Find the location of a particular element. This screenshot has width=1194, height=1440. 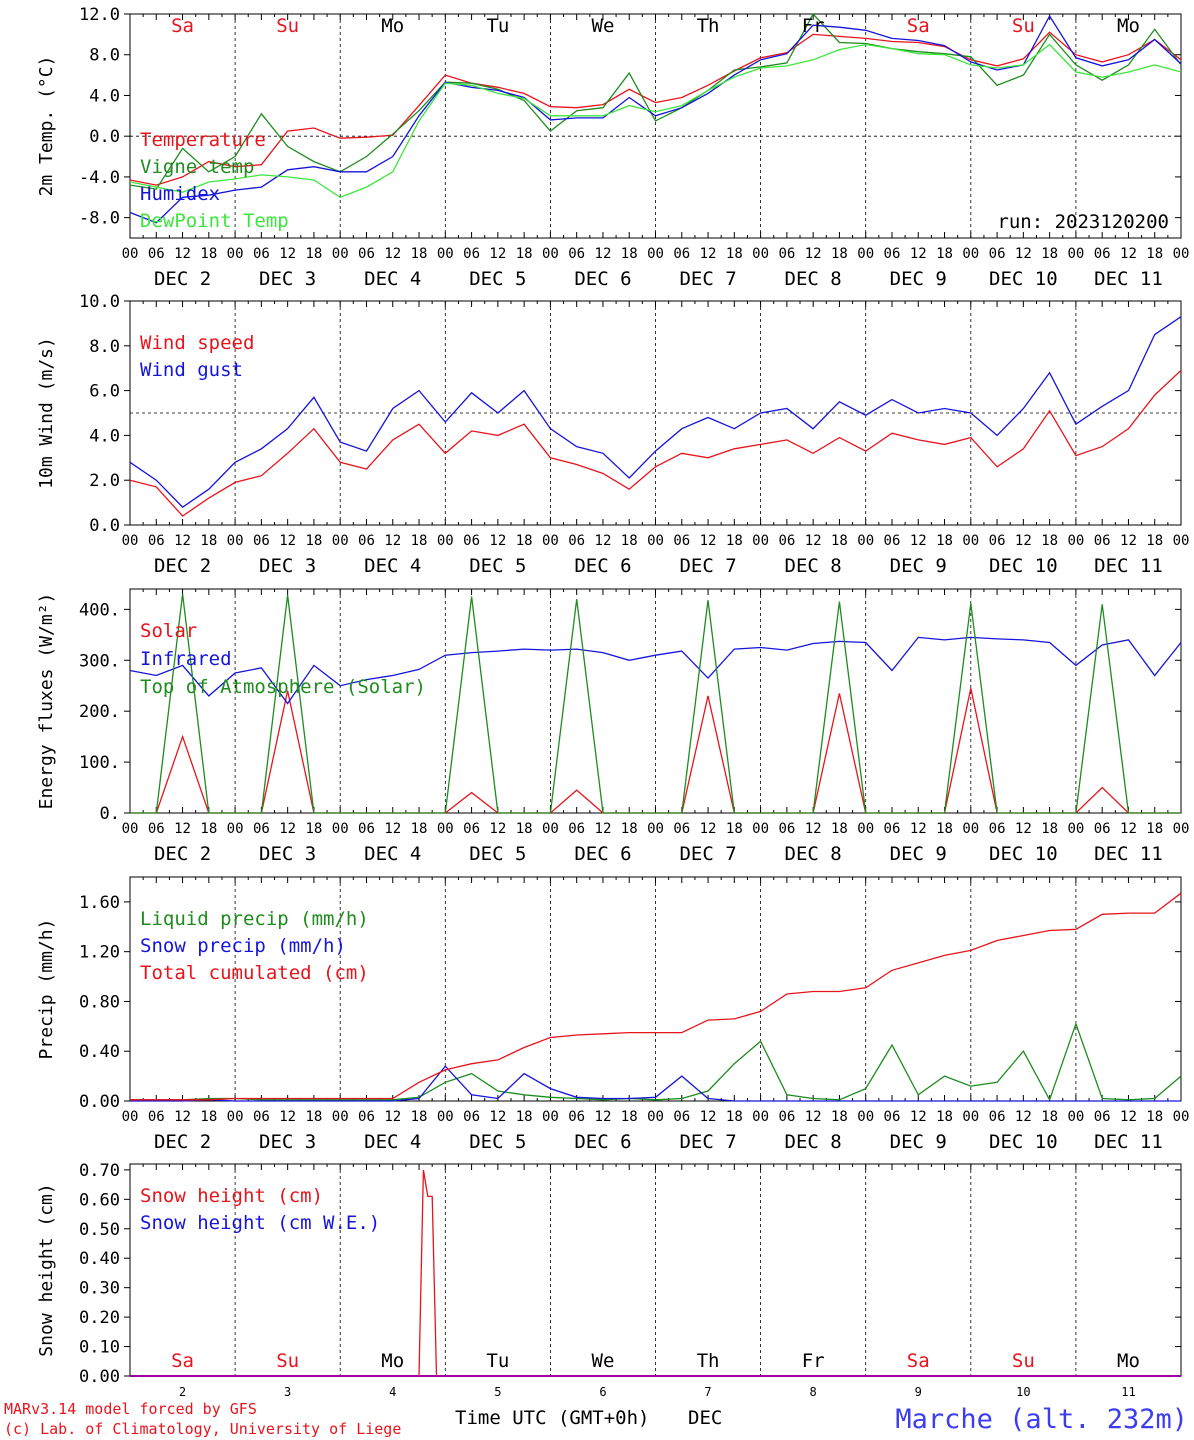

day-date-label: DEC 6 is located at coordinates (602, 566).